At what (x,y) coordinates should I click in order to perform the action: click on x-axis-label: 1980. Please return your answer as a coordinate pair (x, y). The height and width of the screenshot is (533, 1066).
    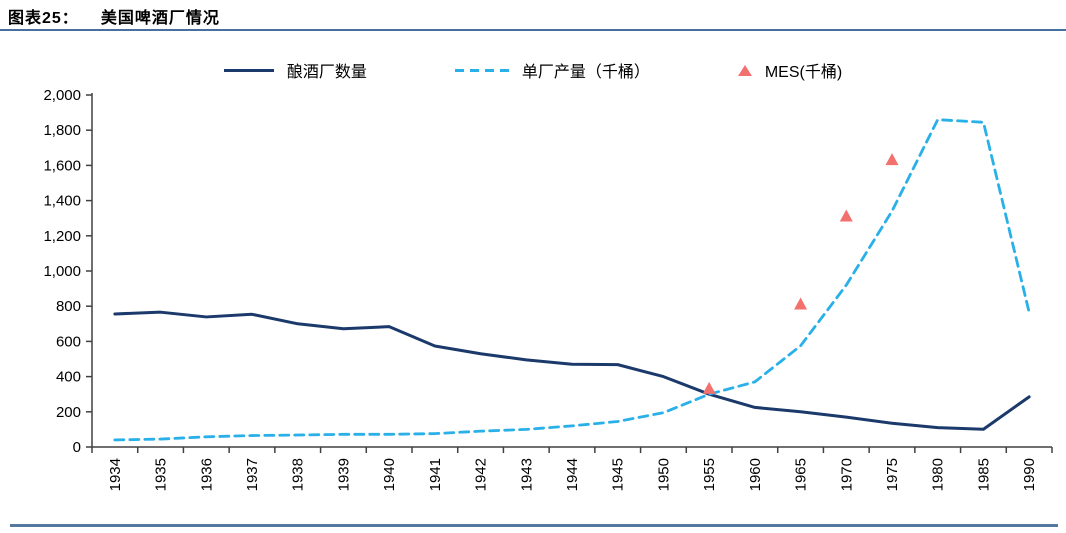
    Looking at the image, I should click on (938, 474).